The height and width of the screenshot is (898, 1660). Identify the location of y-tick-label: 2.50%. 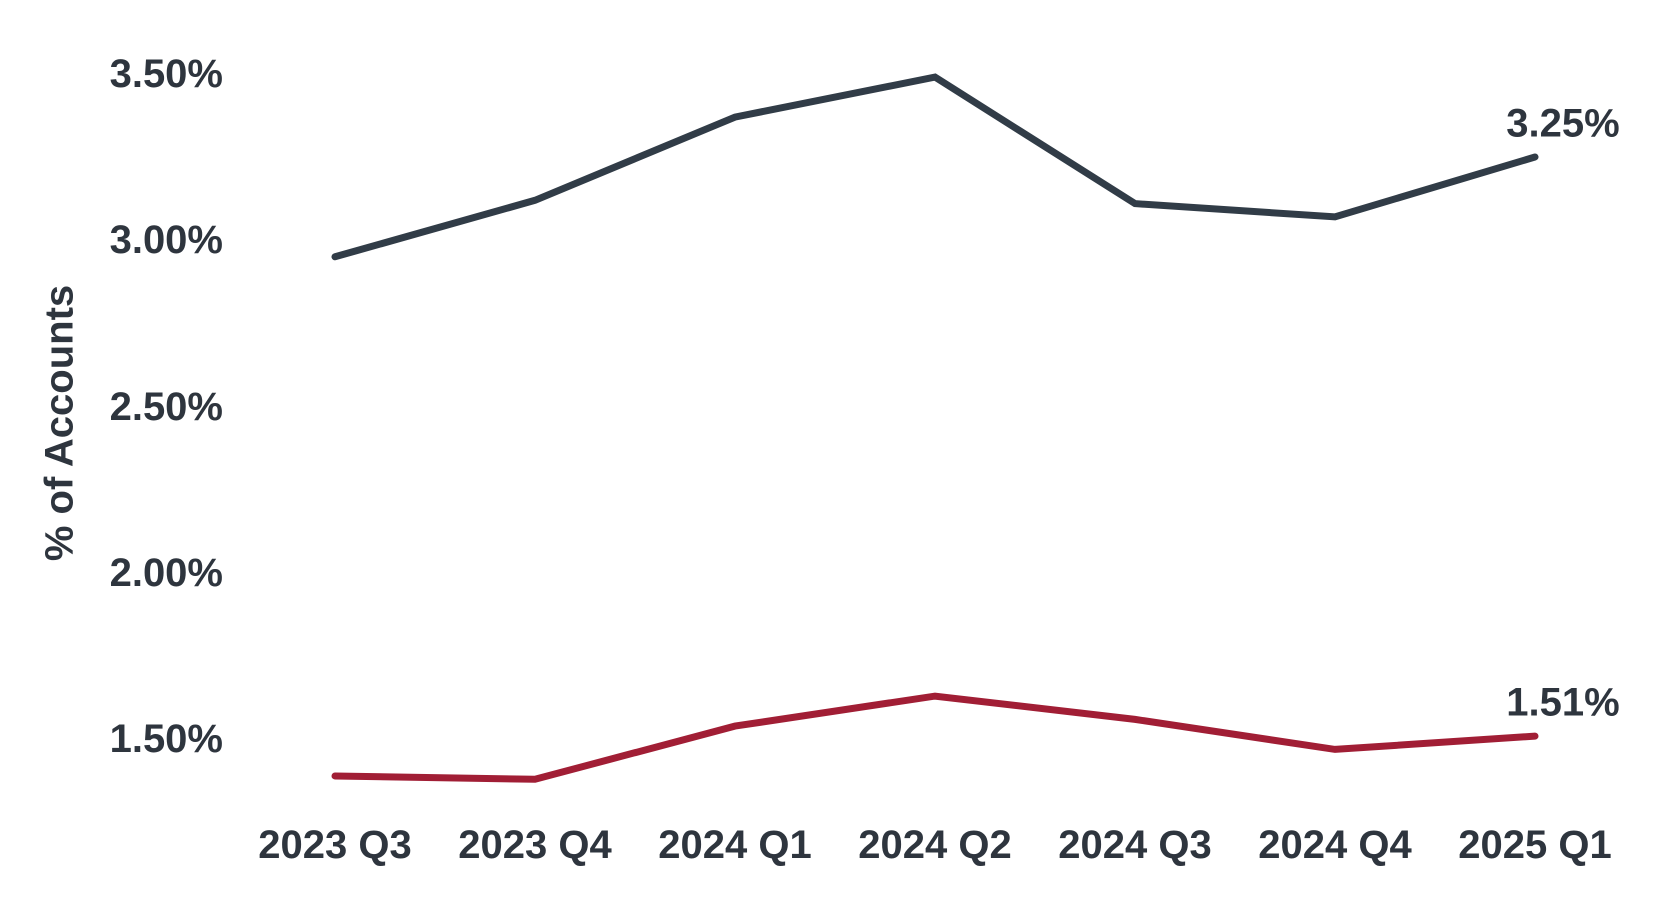
(166, 406).